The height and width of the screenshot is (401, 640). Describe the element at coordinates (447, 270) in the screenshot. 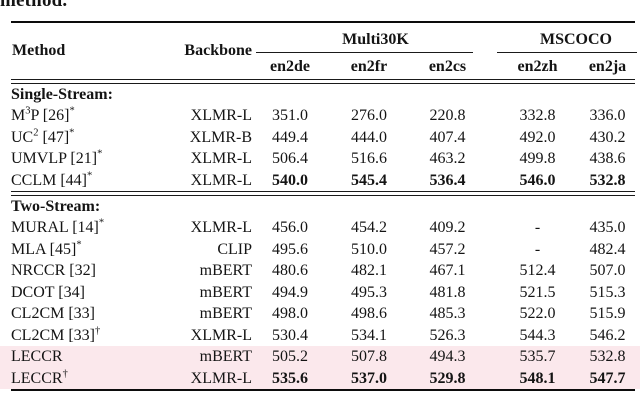

I see `score-cell: 467.1` at that location.